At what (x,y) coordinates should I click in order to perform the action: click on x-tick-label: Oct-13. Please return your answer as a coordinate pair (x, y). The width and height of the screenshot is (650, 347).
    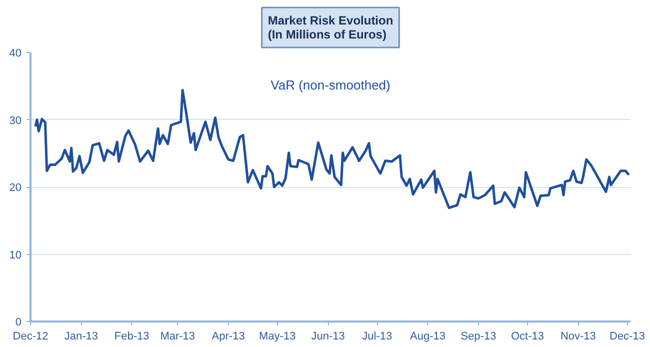
    Looking at the image, I should click on (527, 336).